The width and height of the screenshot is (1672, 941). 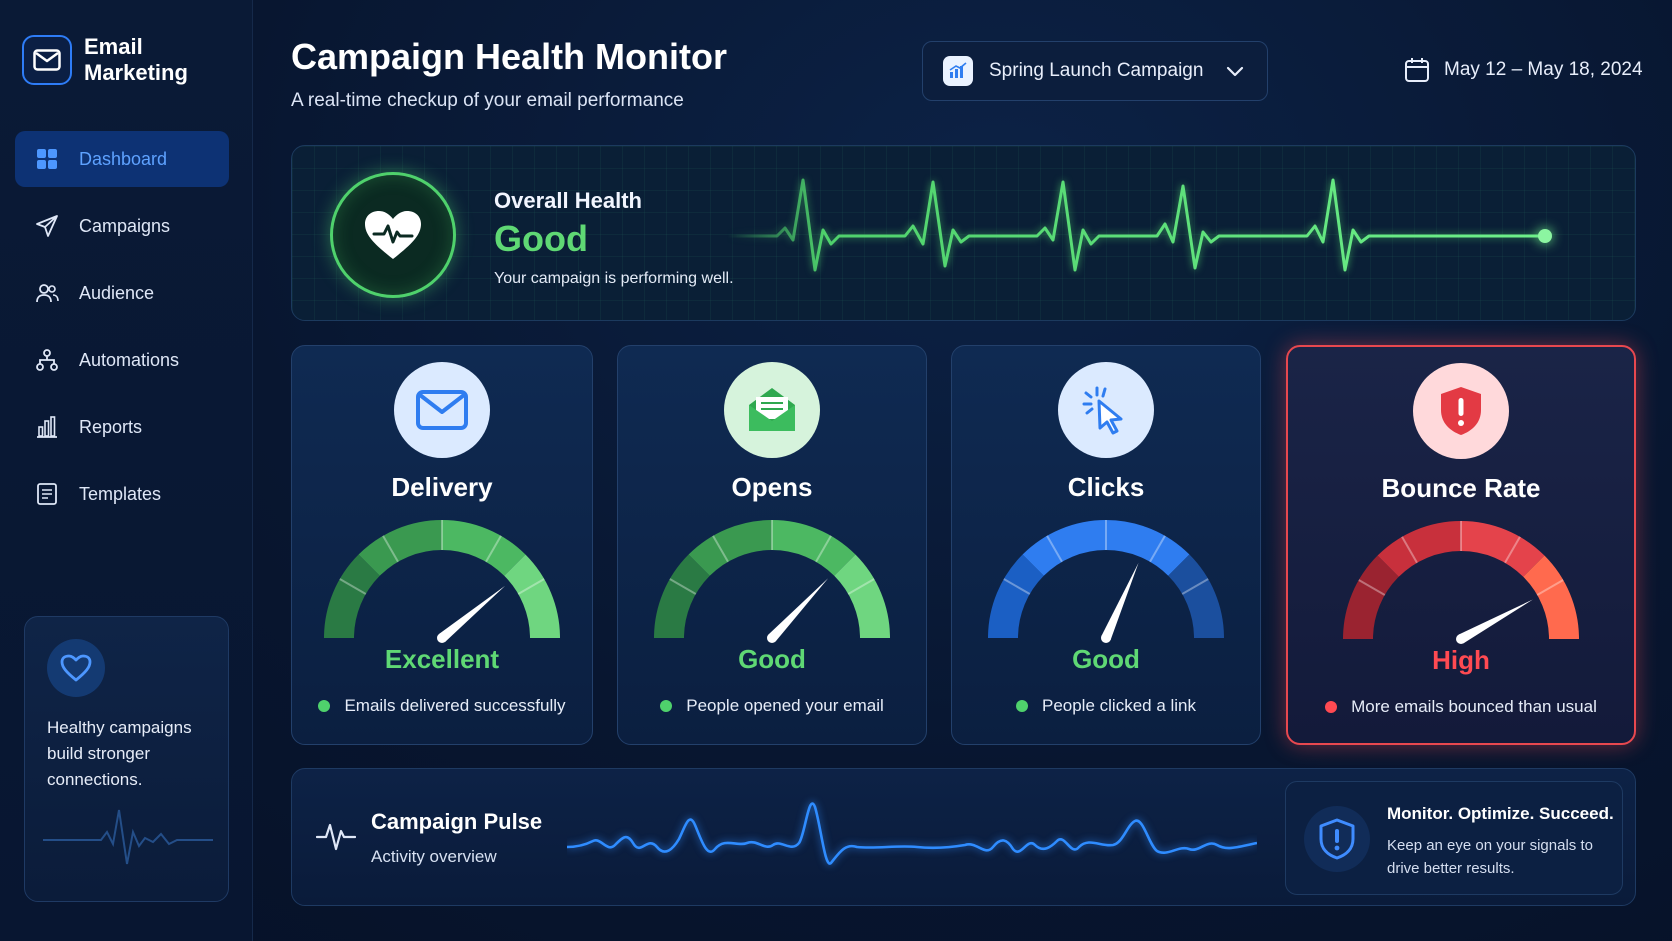 What do you see at coordinates (912, 833) in the screenshot?
I see `activity-wave-graphic` at bounding box center [912, 833].